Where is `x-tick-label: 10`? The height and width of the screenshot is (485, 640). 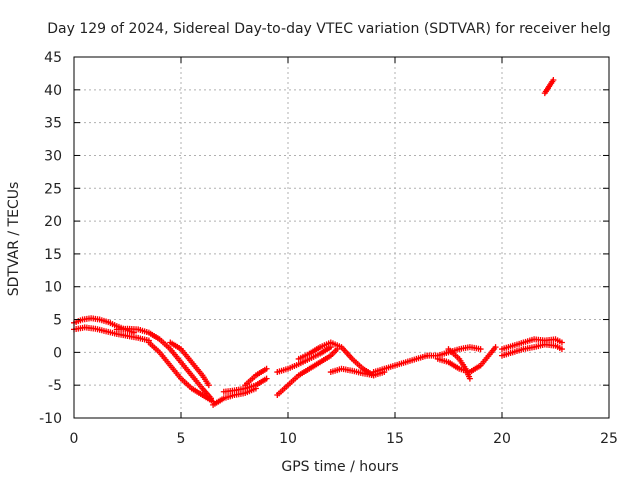
x-tick-label: 10 is located at coordinates (288, 439).